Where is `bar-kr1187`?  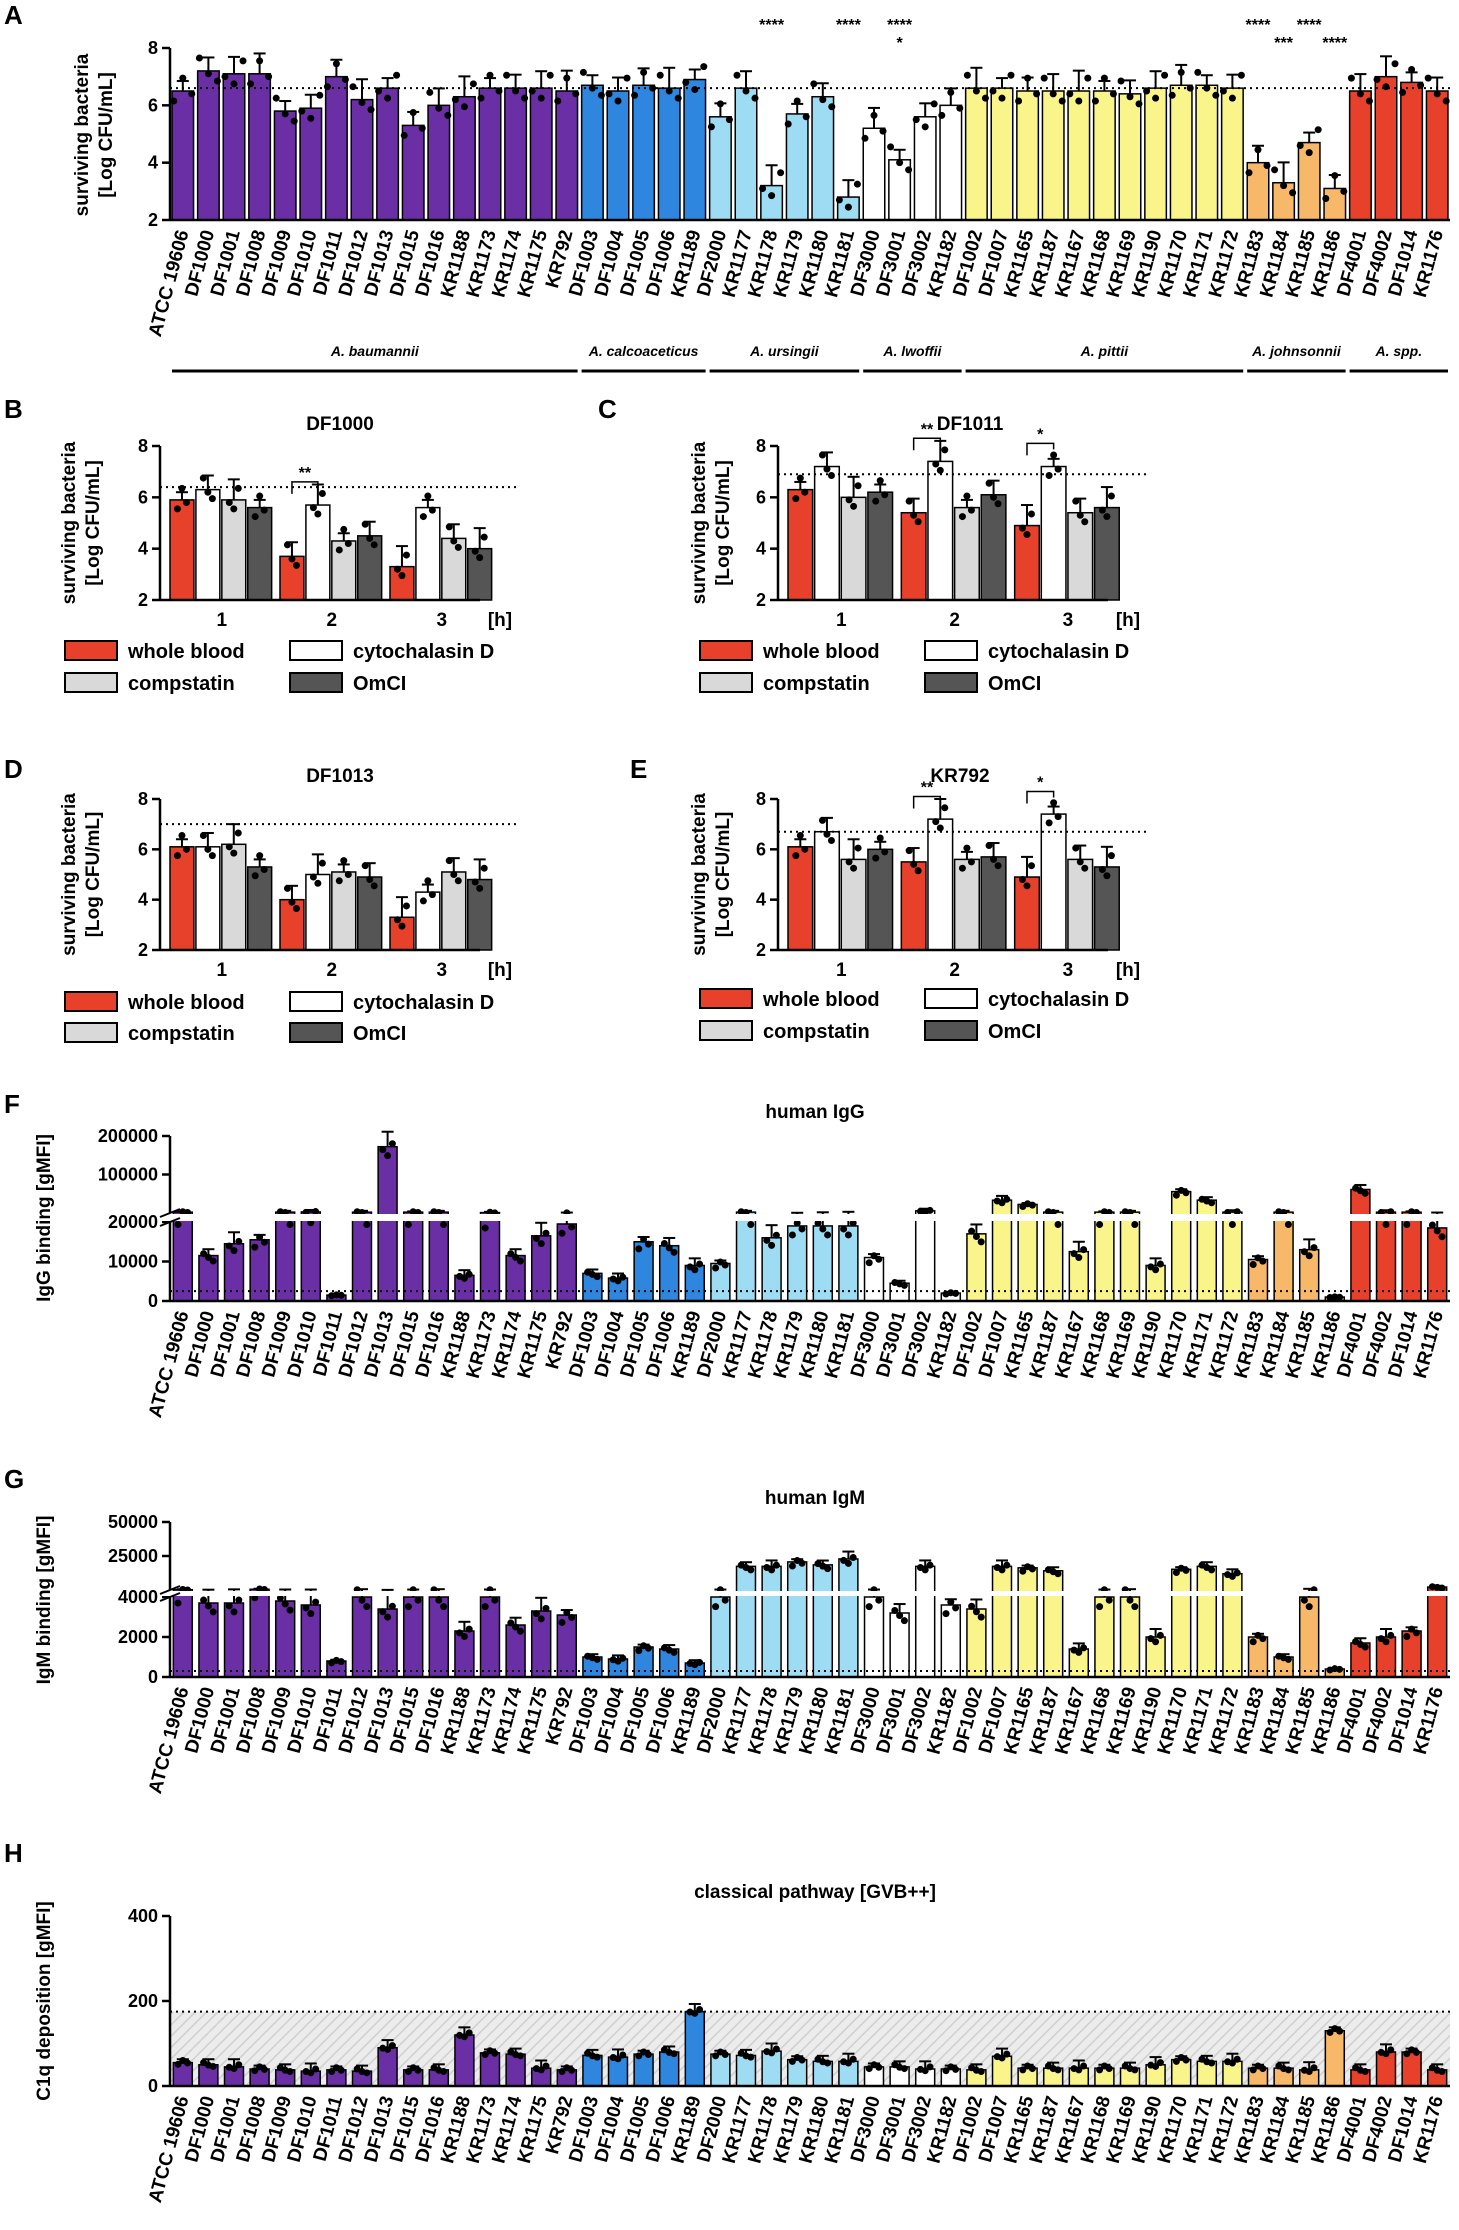
bar-kr1187 is located at coordinates (1053, 155).